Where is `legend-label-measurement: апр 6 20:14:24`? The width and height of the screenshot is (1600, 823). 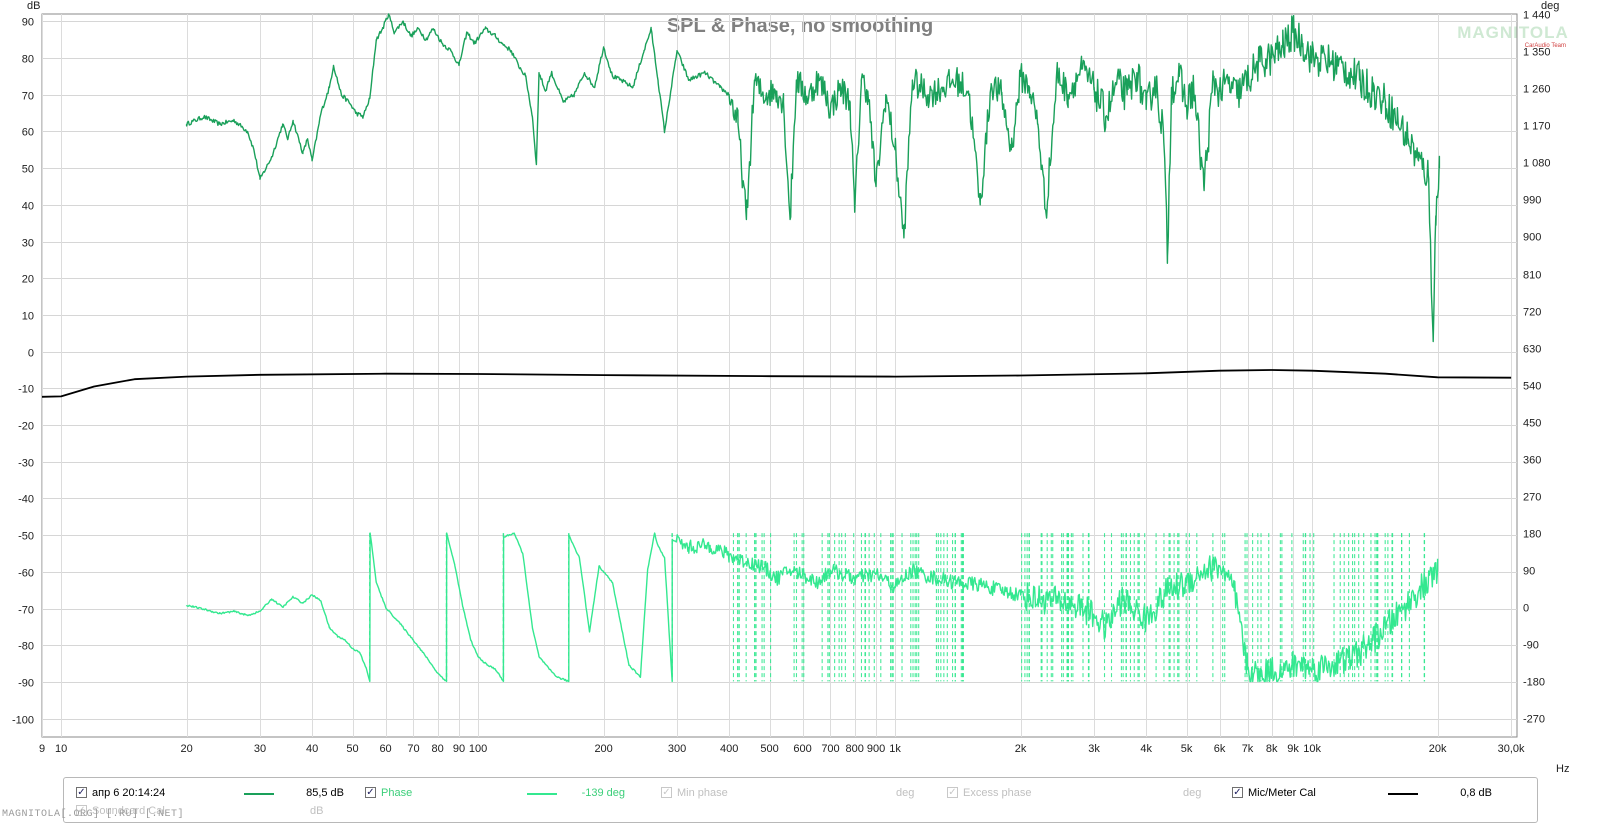 legend-label-measurement: апр 6 20:14:24 is located at coordinates (129, 793).